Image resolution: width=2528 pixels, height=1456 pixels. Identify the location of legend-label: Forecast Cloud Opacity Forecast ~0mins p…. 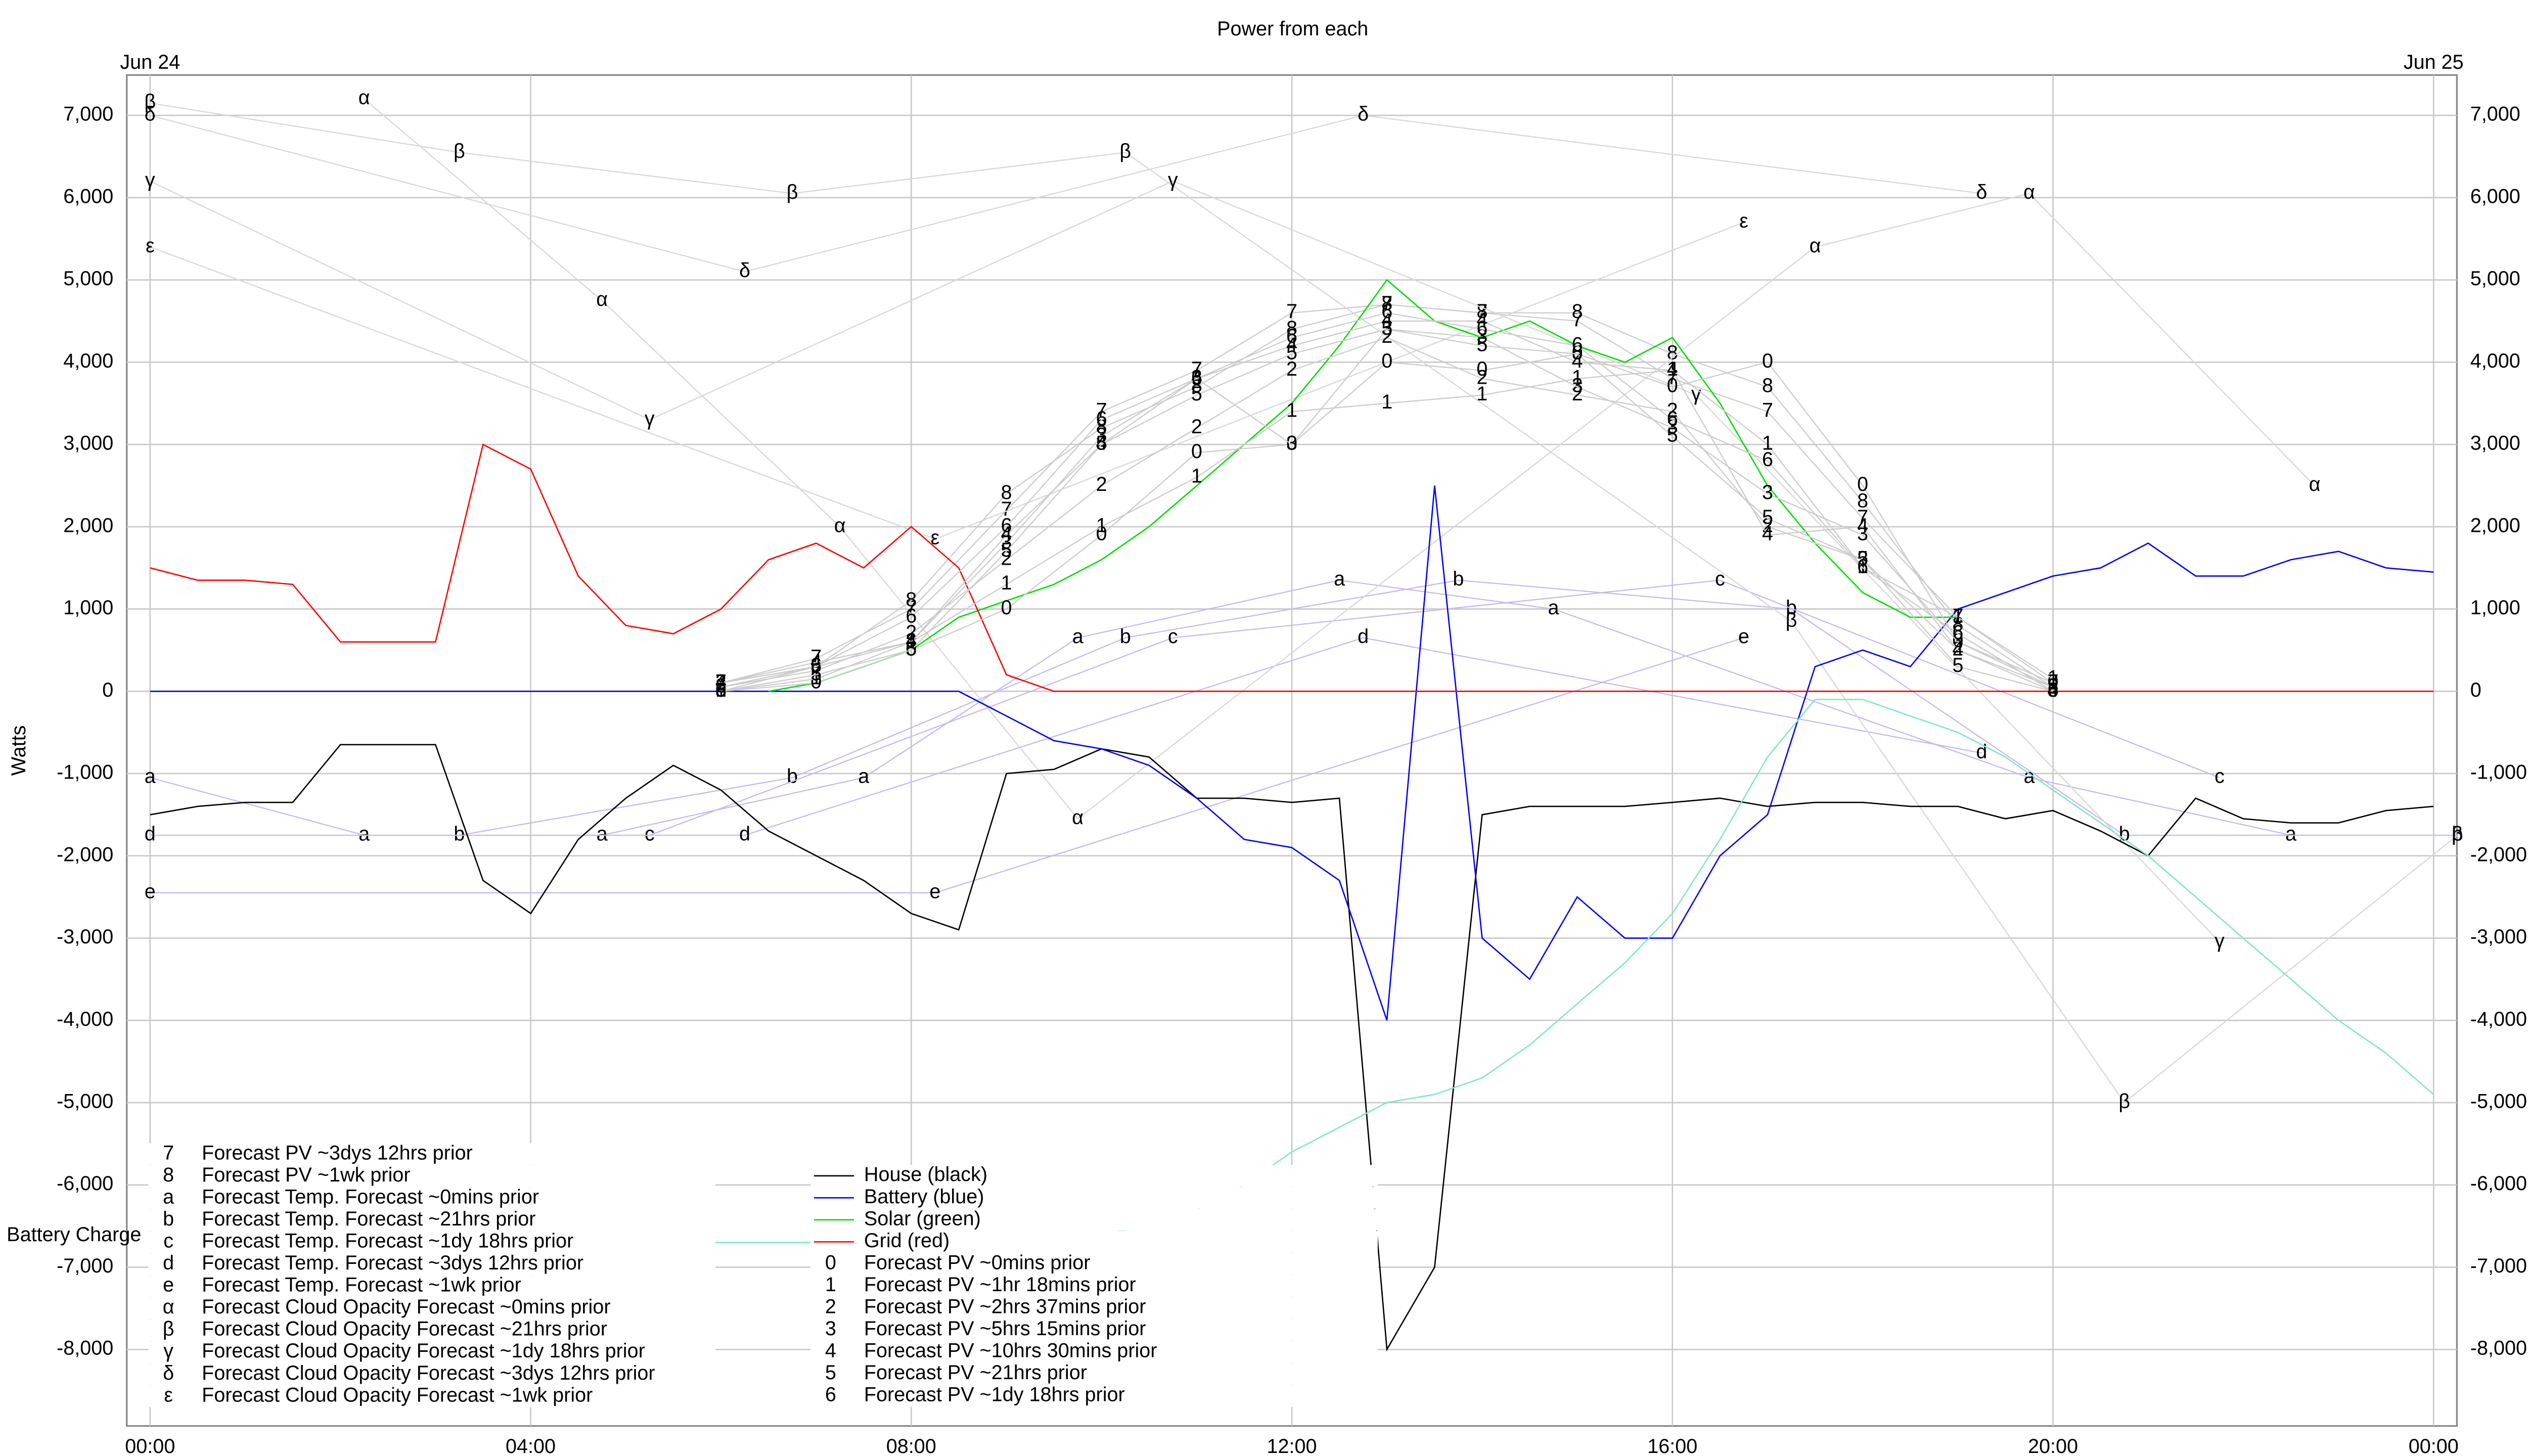
(406, 1307).